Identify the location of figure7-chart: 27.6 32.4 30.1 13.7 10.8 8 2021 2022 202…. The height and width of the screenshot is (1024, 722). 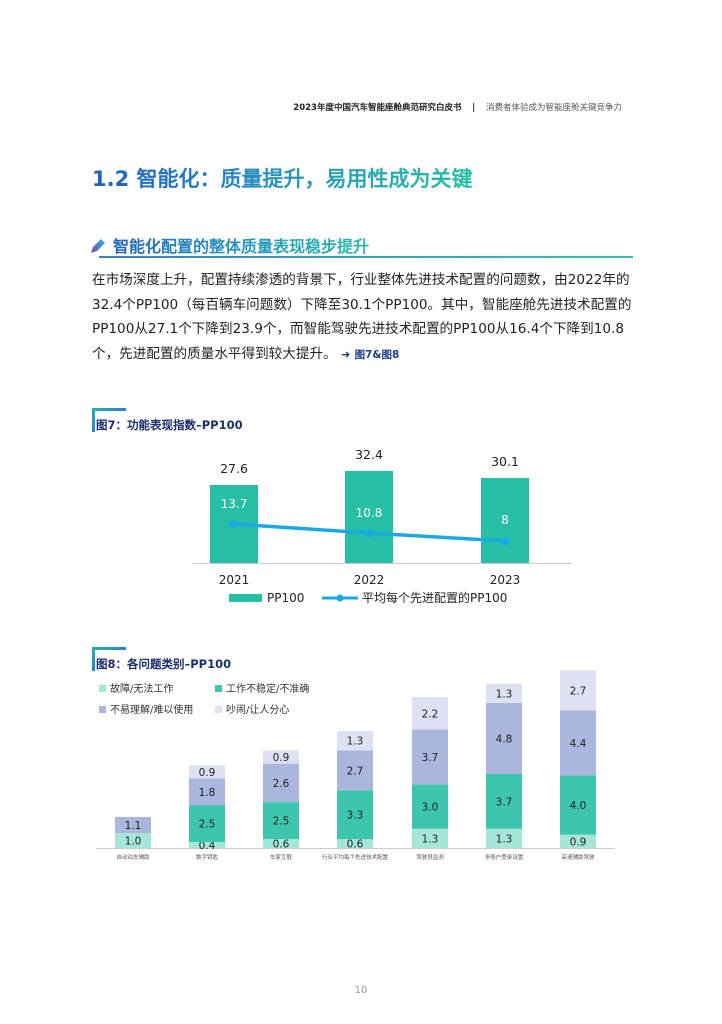
(382, 526).